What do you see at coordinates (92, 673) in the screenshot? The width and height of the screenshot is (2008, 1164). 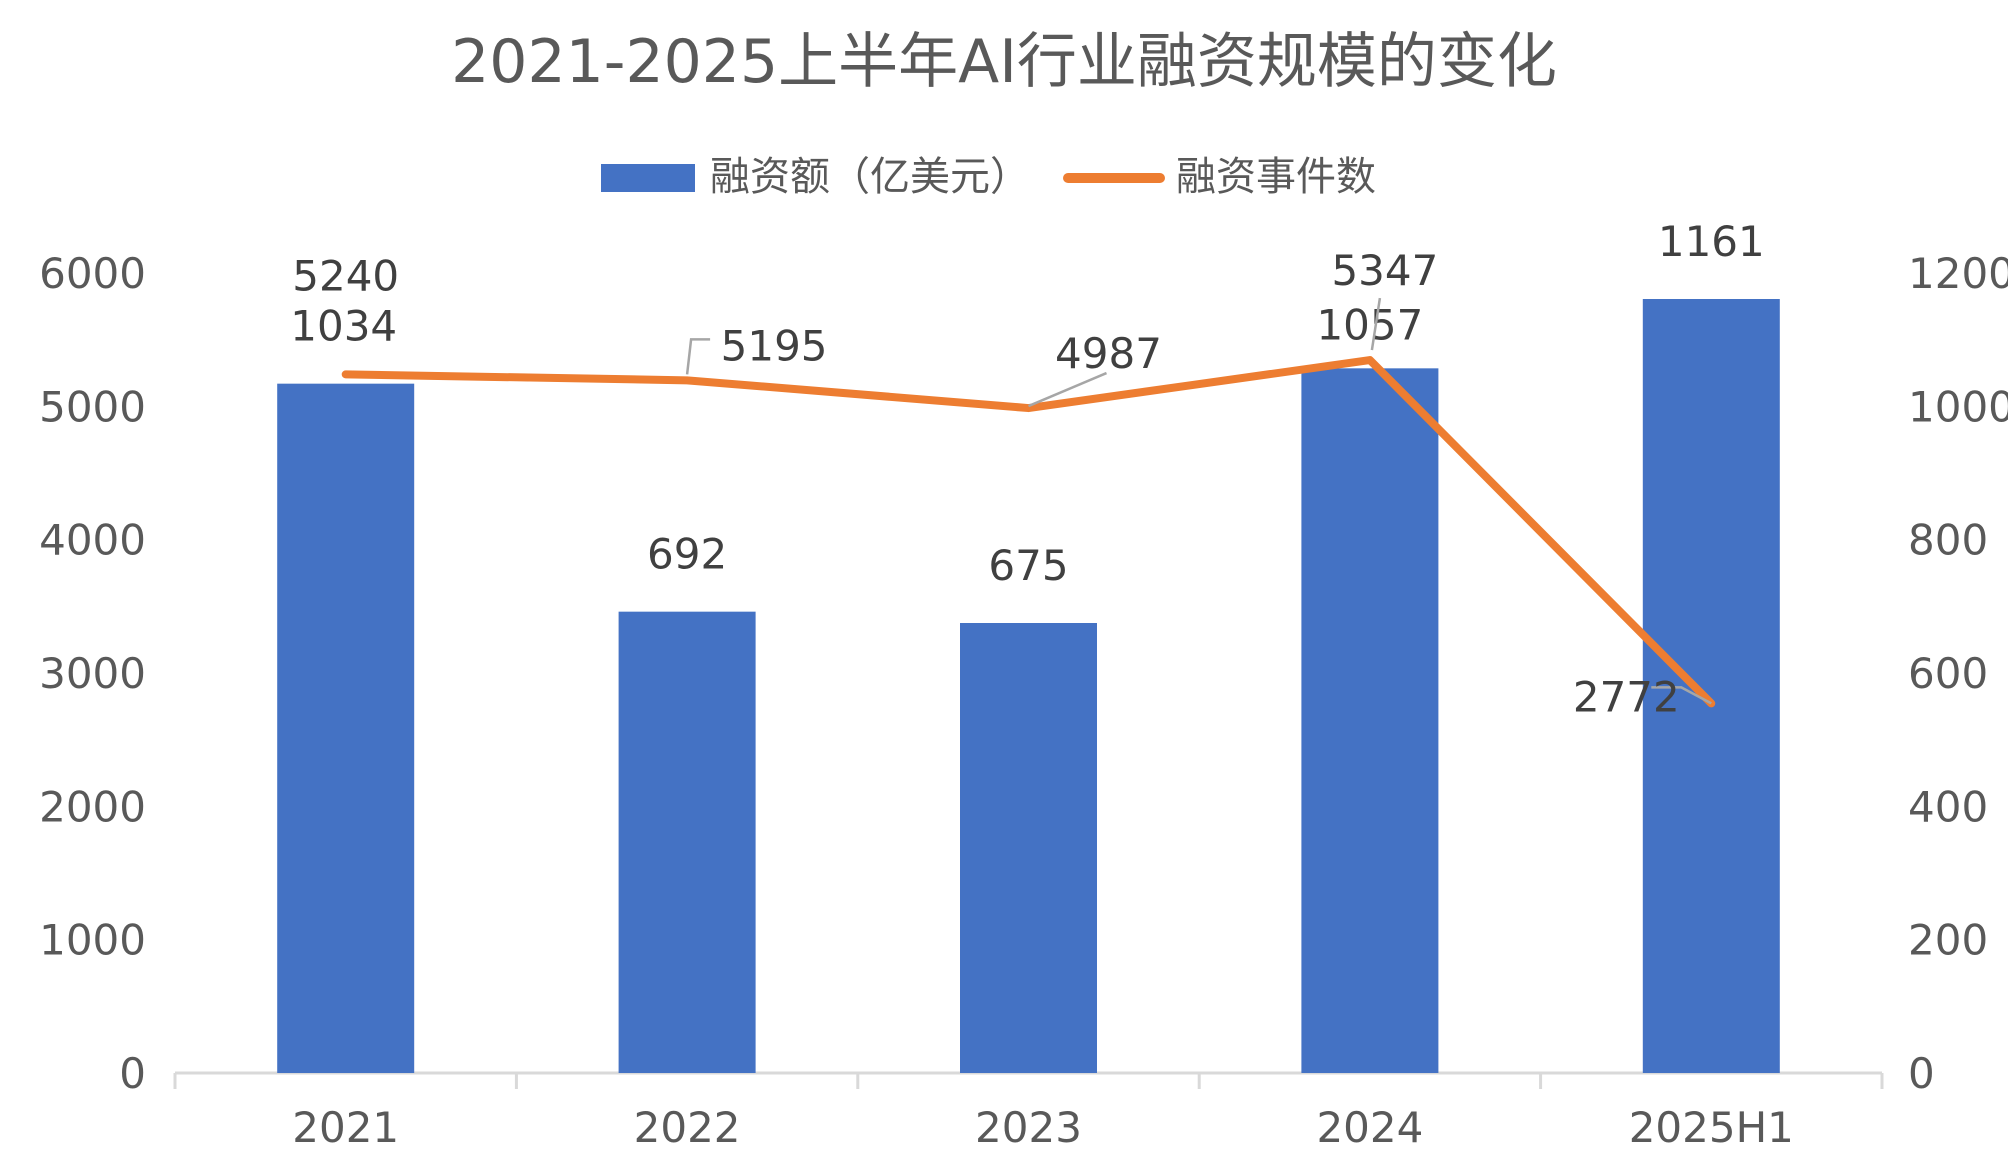 I see `left-axis-tick-label: 3000` at bounding box center [92, 673].